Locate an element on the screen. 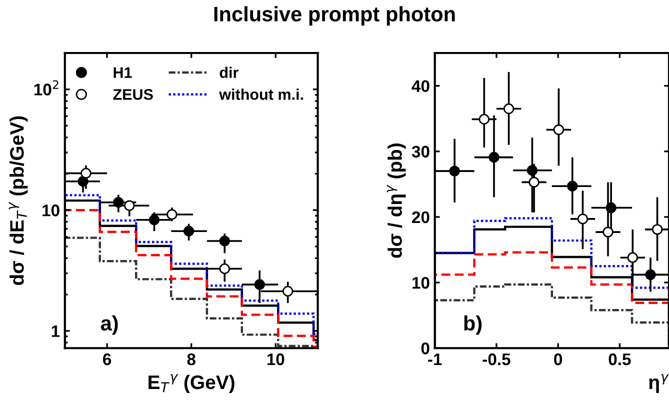  x-tick-label: 8 is located at coordinates (191, 359).